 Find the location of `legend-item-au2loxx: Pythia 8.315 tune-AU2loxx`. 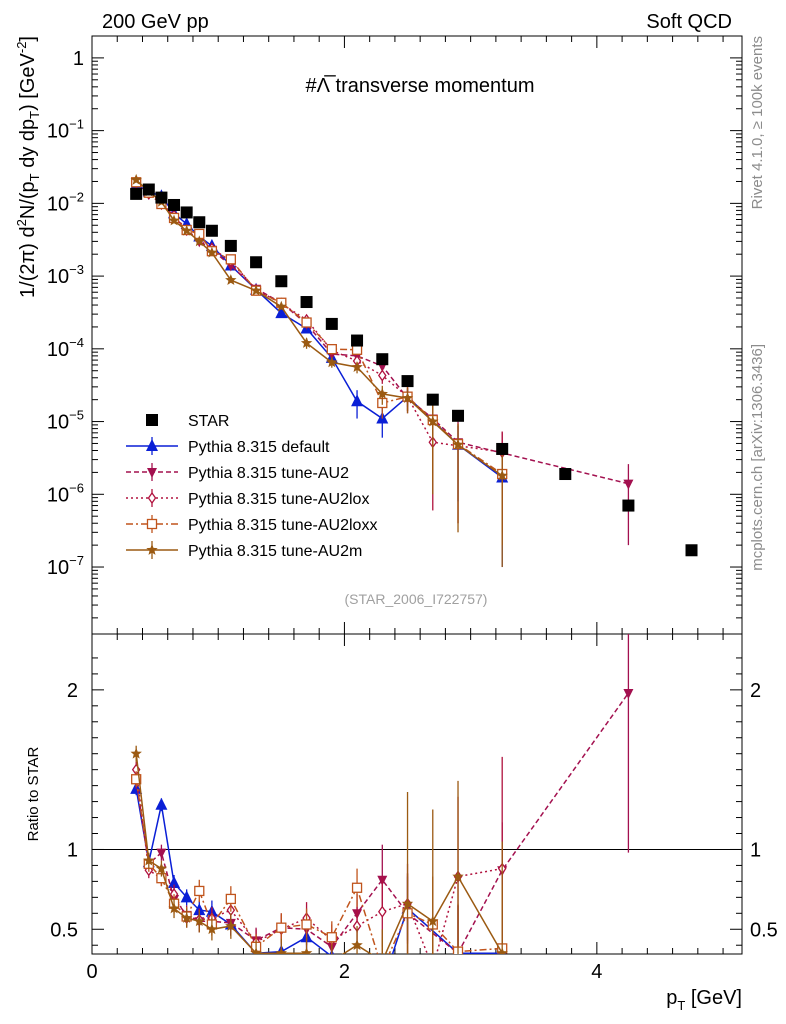

legend-item-au2loxx: Pythia 8.315 tune-AU2loxx is located at coordinates (251, 524).